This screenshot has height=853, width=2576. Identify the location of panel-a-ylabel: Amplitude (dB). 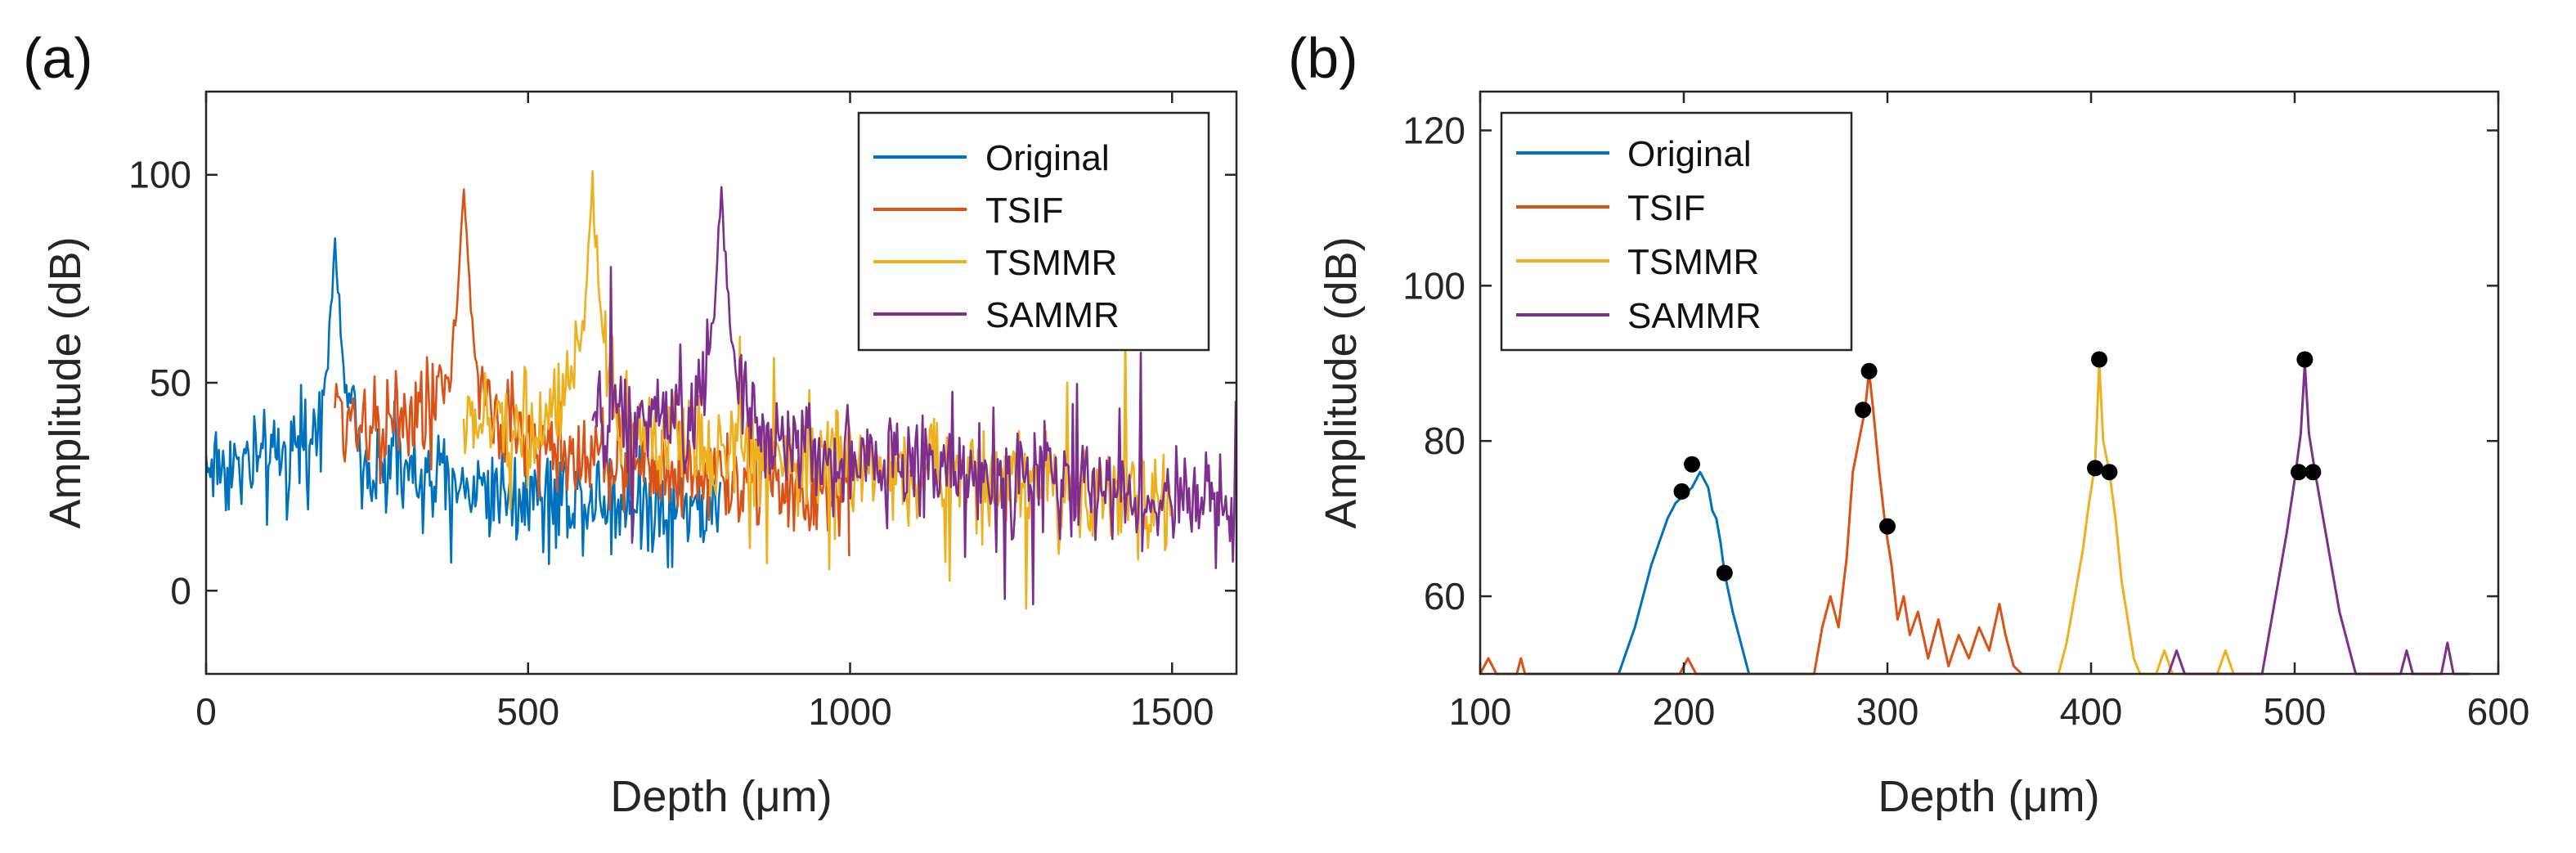
(65, 382).